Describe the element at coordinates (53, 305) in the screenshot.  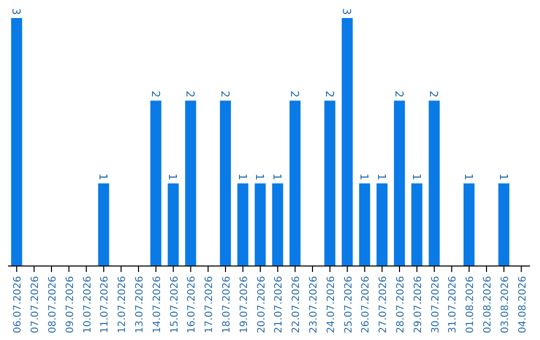
I see `x-tick-label: 08.07.2026` at that location.